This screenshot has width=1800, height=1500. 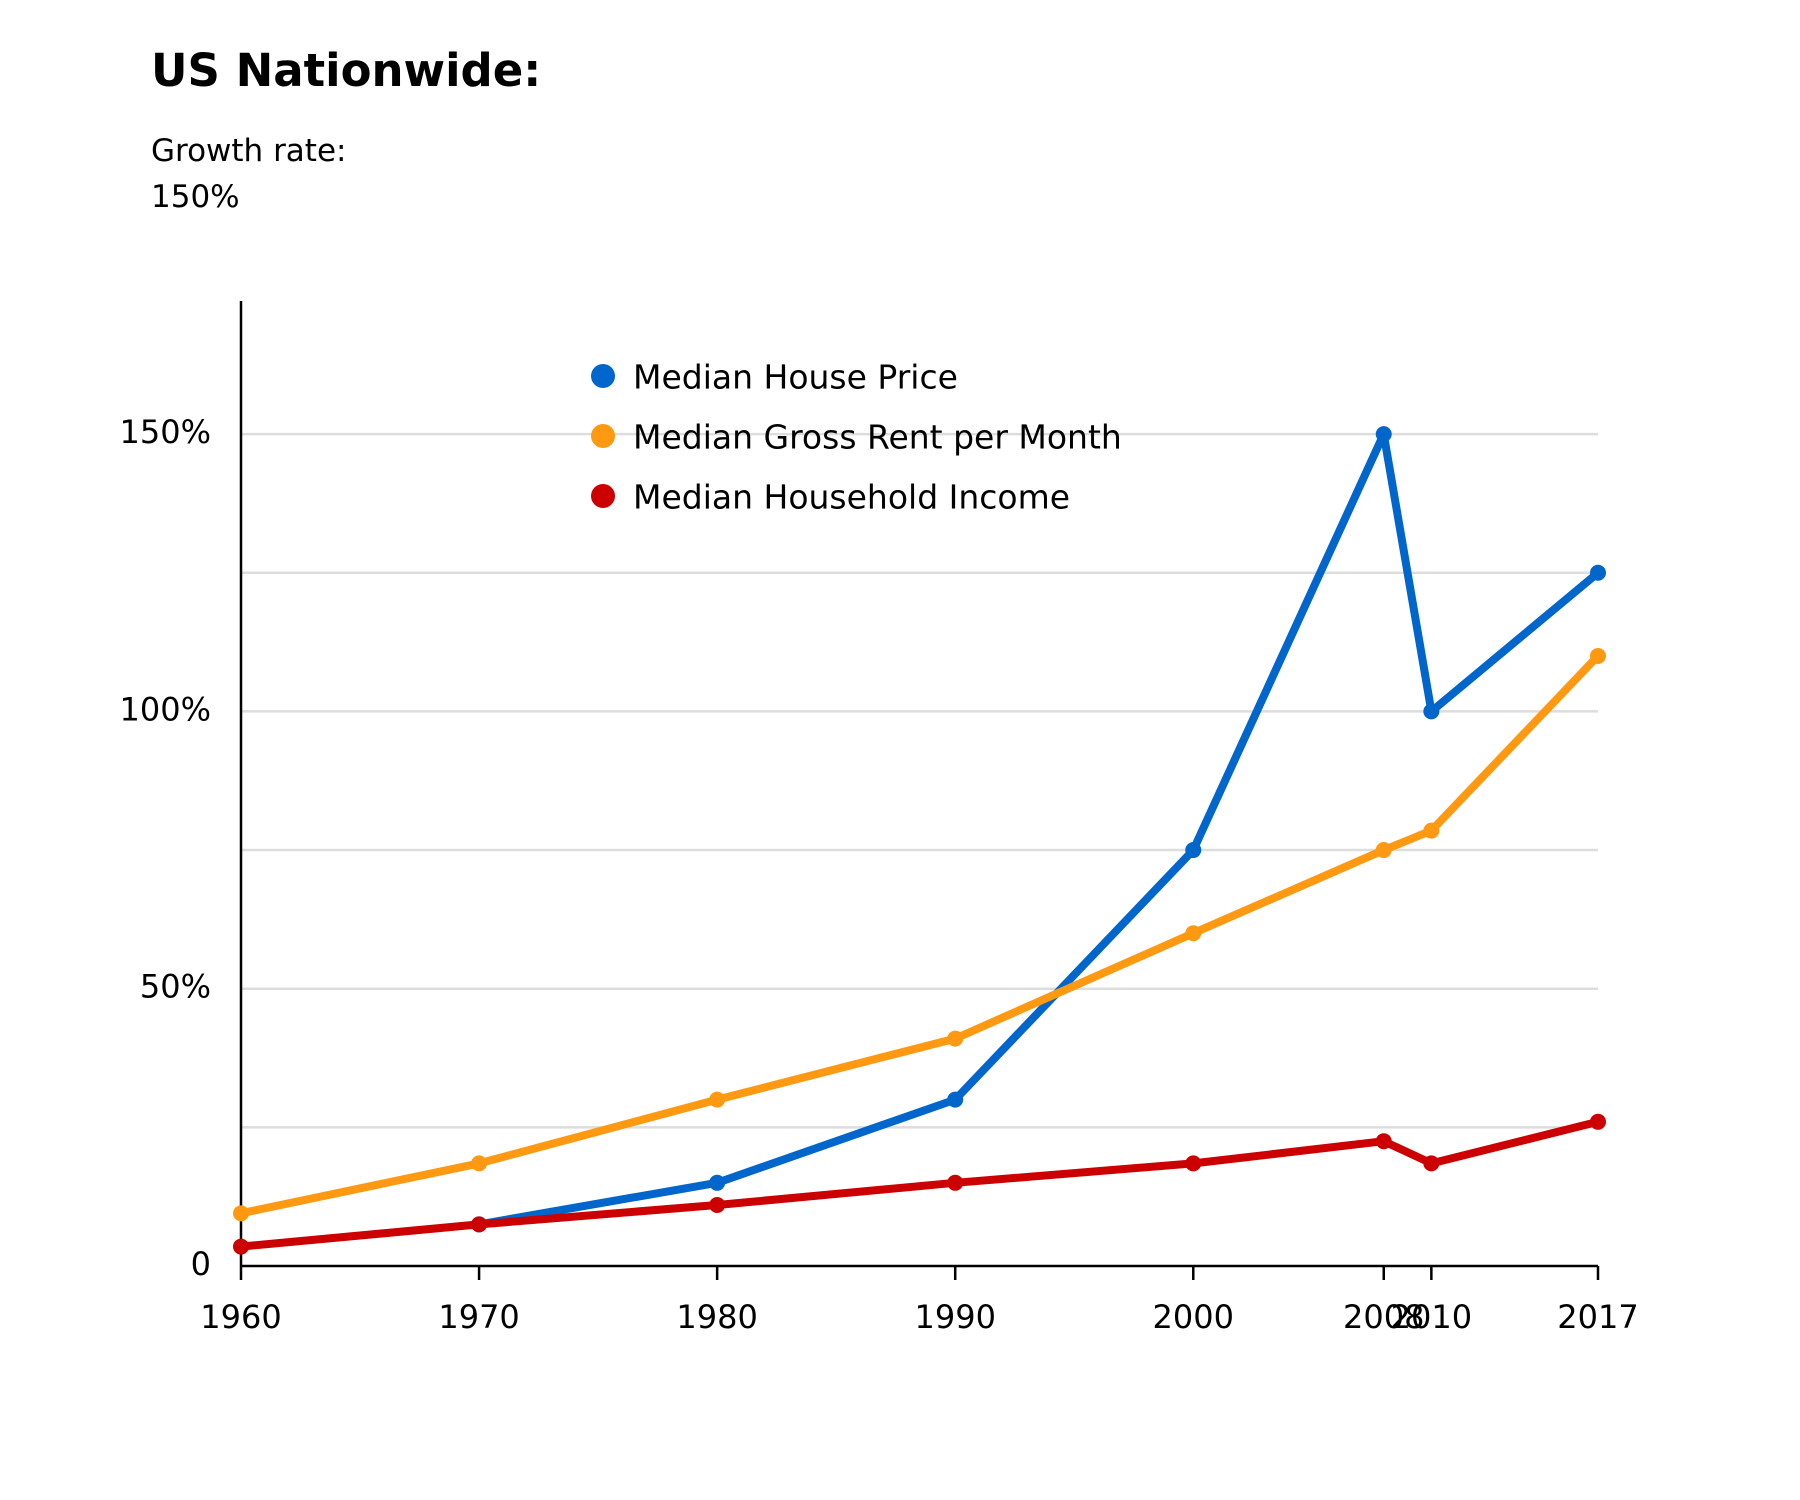 What do you see at coordinates (954, 1317) in the screenshot?
I see `x-tick-label-3: 1990` at bounding box center [954, 1317].